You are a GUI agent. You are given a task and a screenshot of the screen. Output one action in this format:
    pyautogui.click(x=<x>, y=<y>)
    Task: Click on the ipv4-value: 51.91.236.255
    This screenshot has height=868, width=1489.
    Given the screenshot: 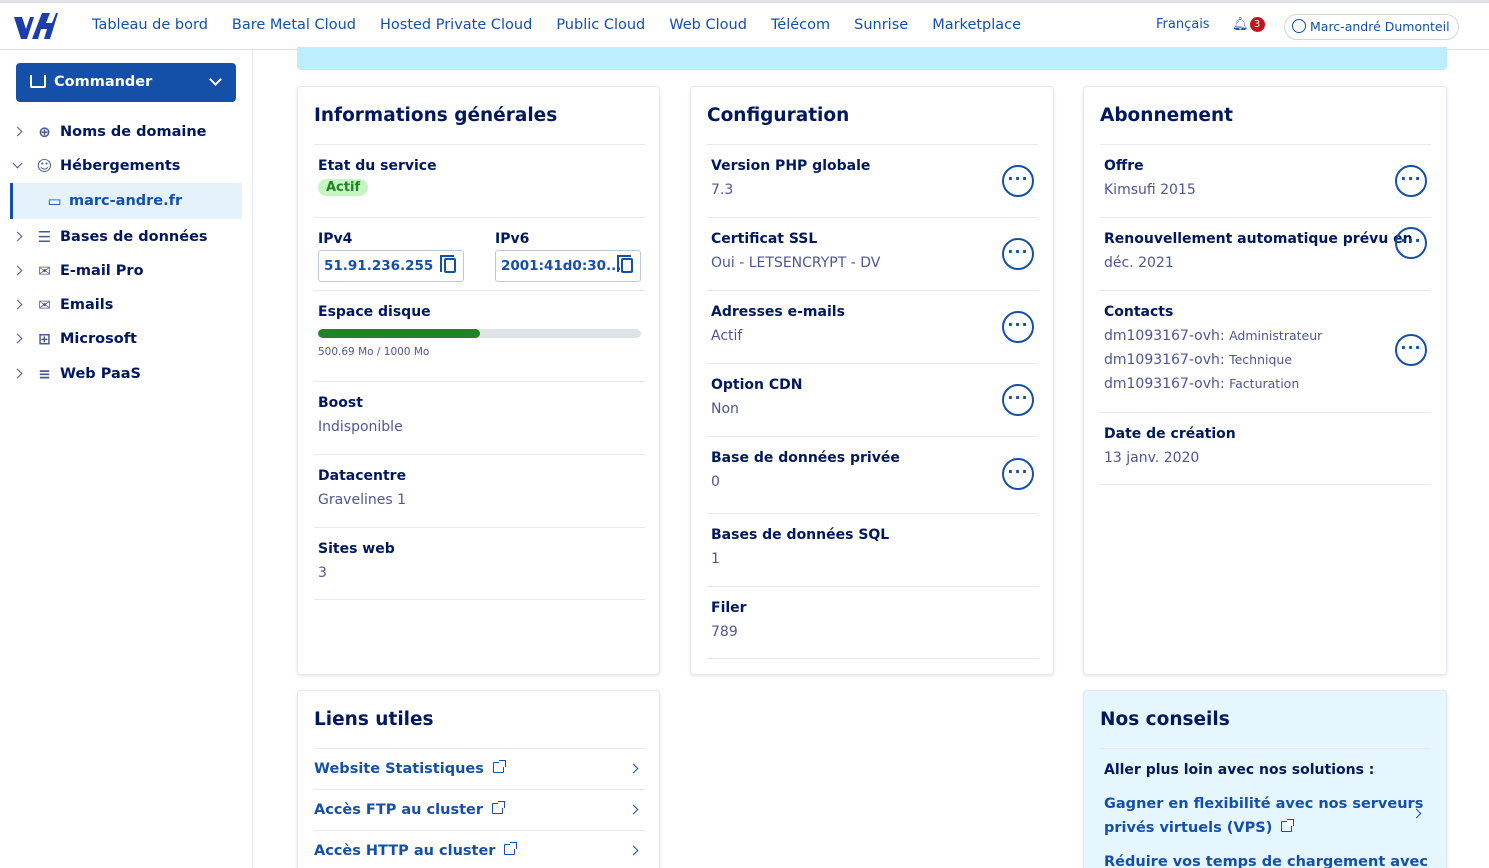 What is the action you would take?
    pyautogui.click(x=379, y=266)
    